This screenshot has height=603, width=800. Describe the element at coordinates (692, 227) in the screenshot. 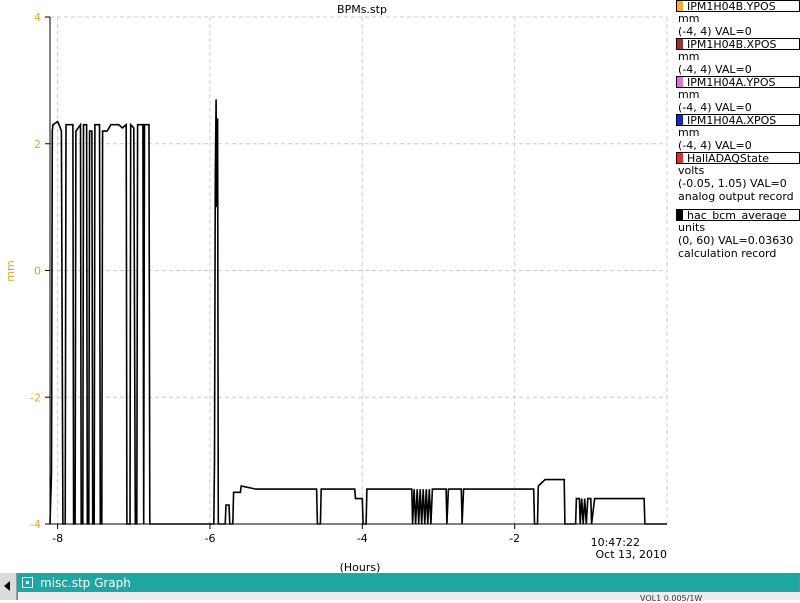

I see `legend-item-unit: units` at that location.